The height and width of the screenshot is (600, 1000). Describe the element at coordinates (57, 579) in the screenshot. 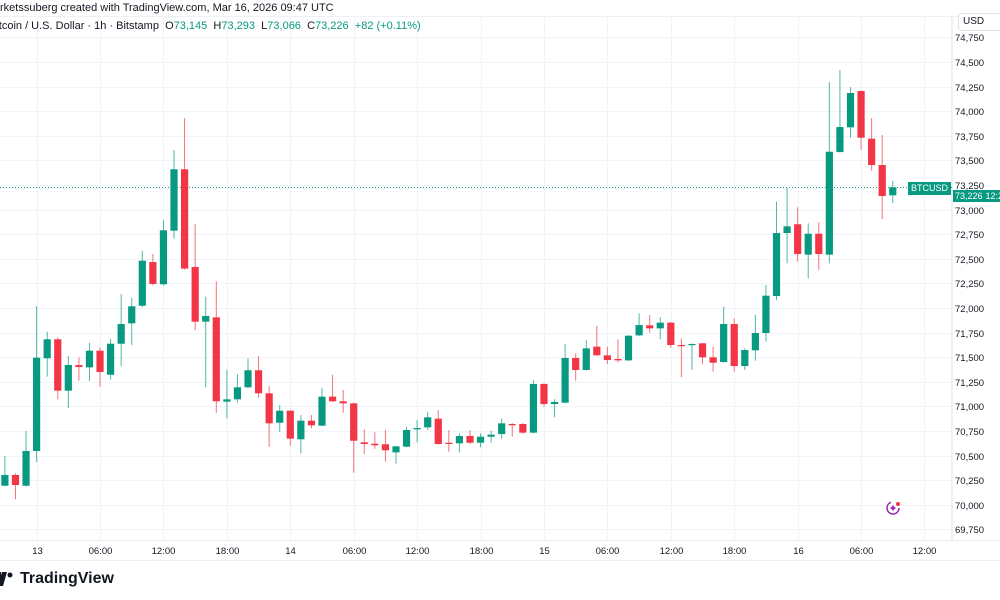

I see `tradingview-logo: TradingView` at that location.